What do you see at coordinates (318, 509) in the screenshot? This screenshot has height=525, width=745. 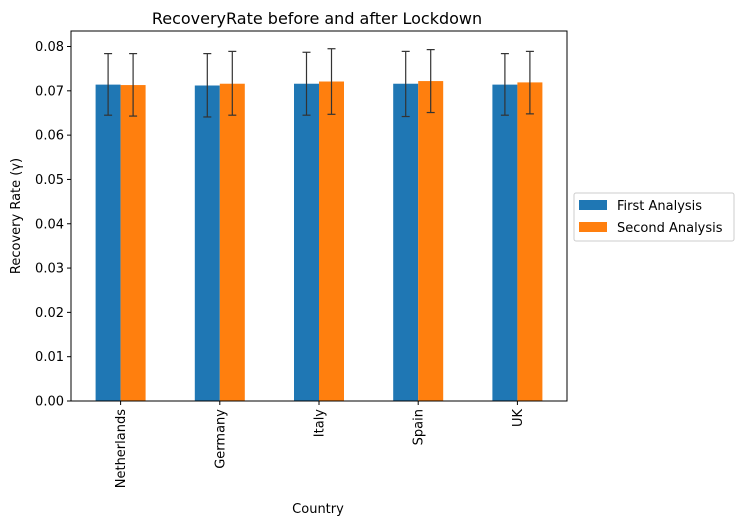 I see `x-axis-label: Country` at bounding box center [318, 509].